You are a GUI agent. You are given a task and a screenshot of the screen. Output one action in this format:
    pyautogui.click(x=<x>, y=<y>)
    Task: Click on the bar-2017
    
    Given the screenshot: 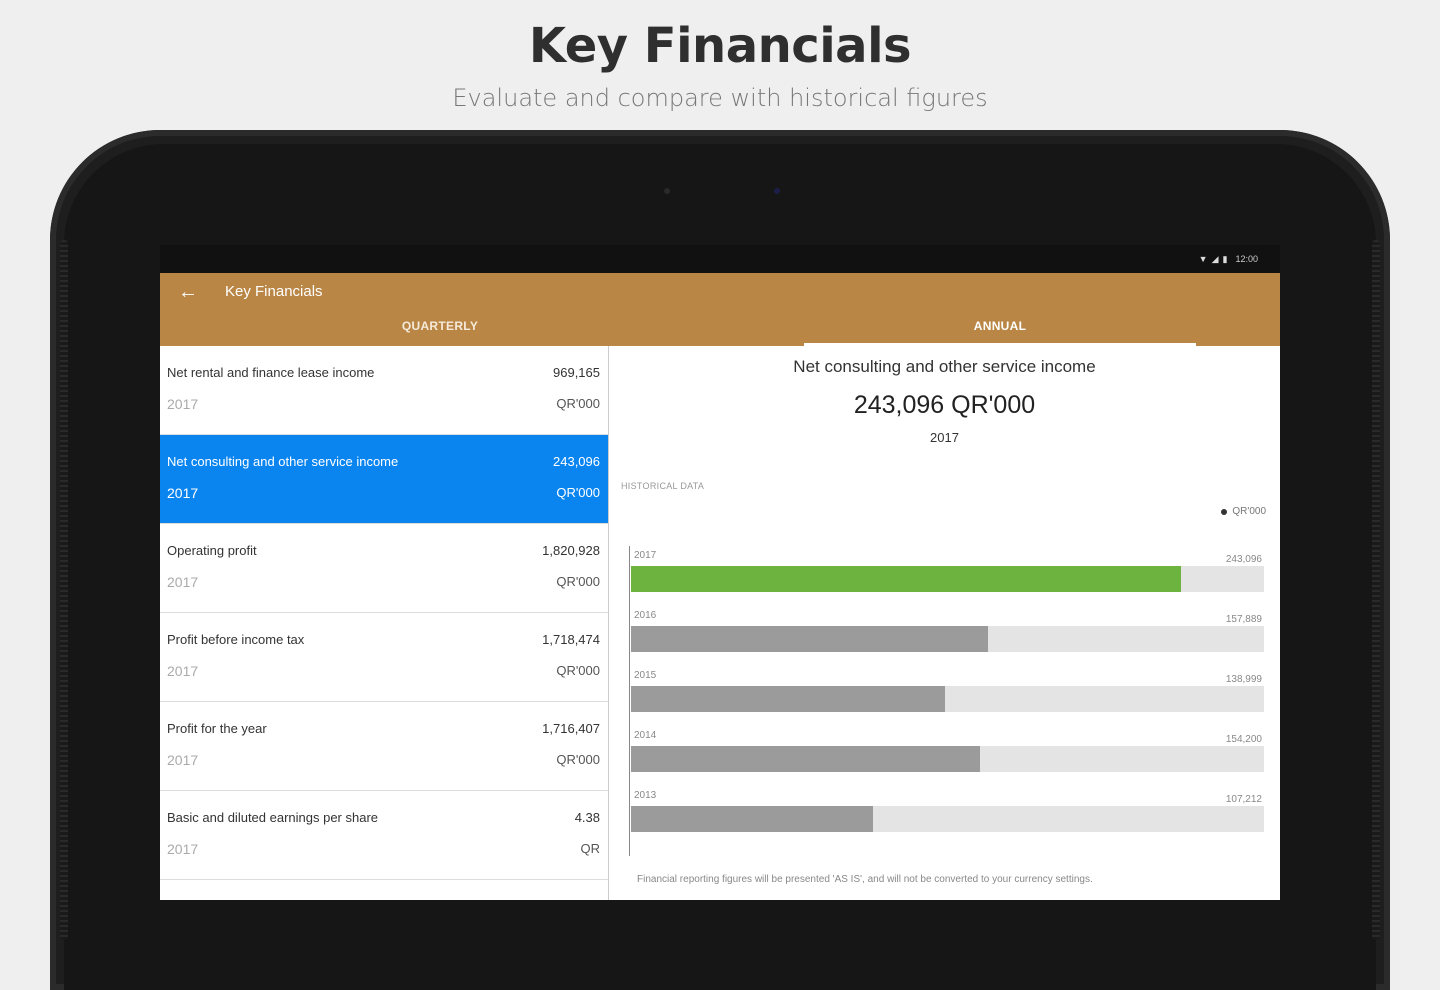 What is the action you would take?
    pyautogui.click(x=906, y=579)
    